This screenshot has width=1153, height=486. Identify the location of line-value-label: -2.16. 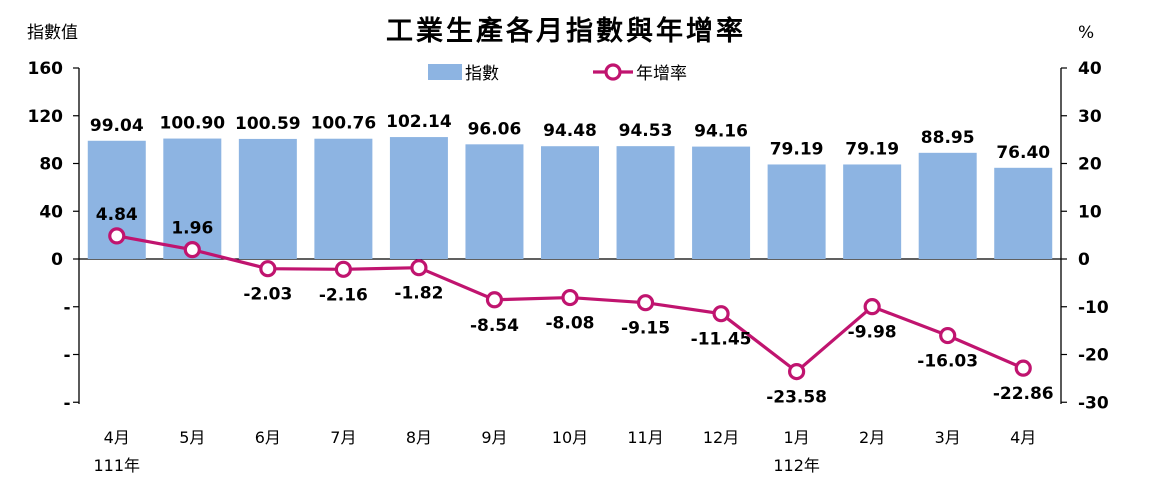
(343, 295).